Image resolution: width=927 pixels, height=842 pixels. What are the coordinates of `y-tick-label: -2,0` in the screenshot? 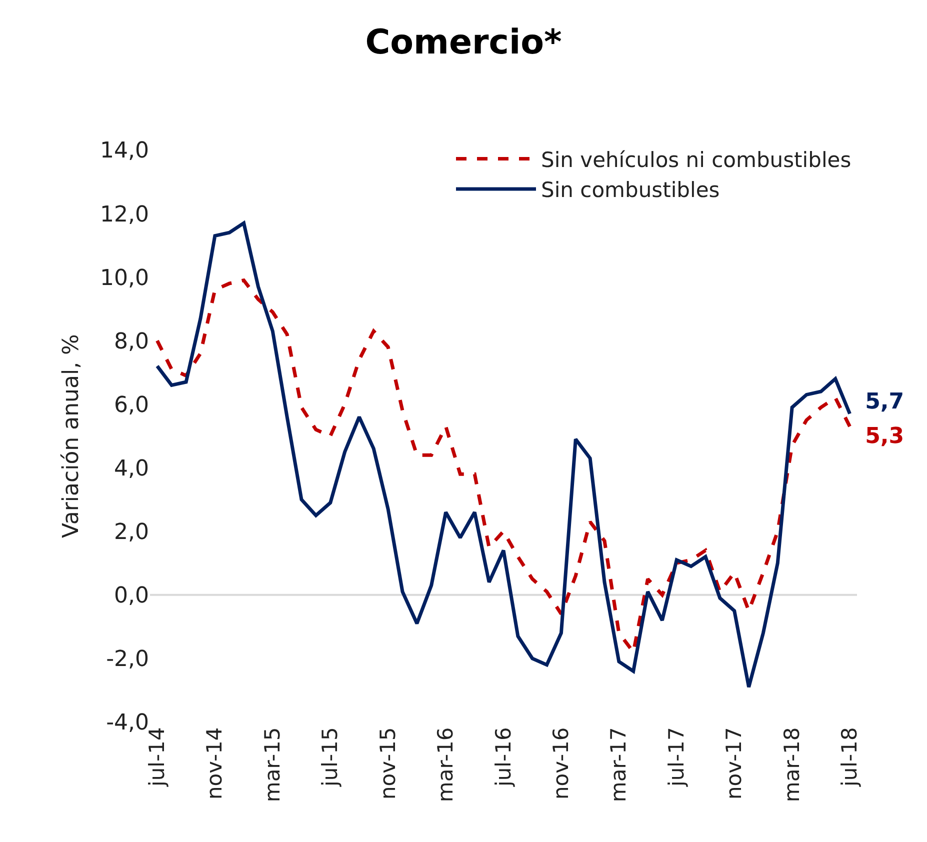 It's located at (127, 659).